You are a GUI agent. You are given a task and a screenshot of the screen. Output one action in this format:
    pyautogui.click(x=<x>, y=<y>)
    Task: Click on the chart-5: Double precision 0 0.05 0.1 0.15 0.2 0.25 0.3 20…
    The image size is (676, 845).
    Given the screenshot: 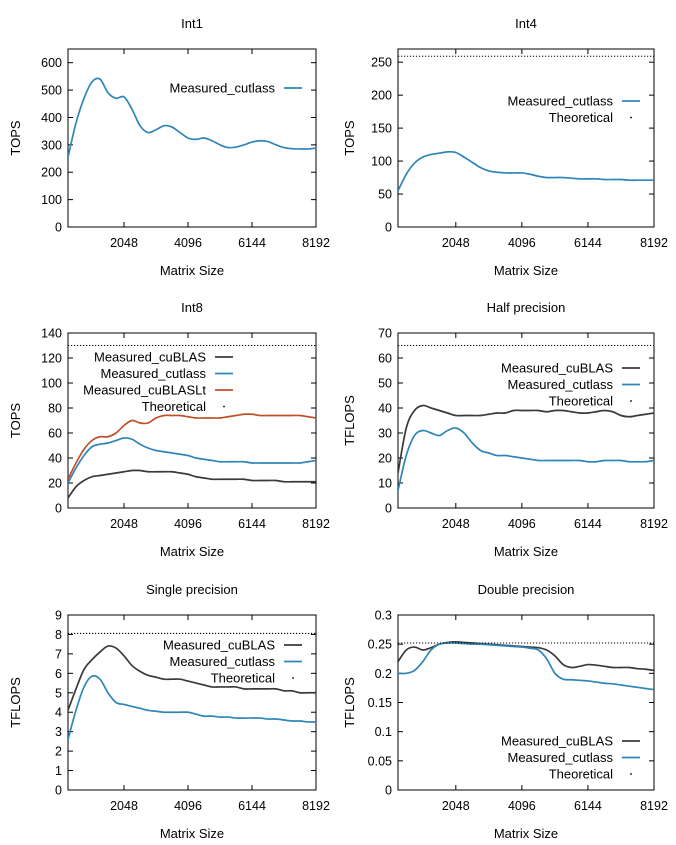 What is the action you would take?
    pyautogui.click(x=505, y=711)
    